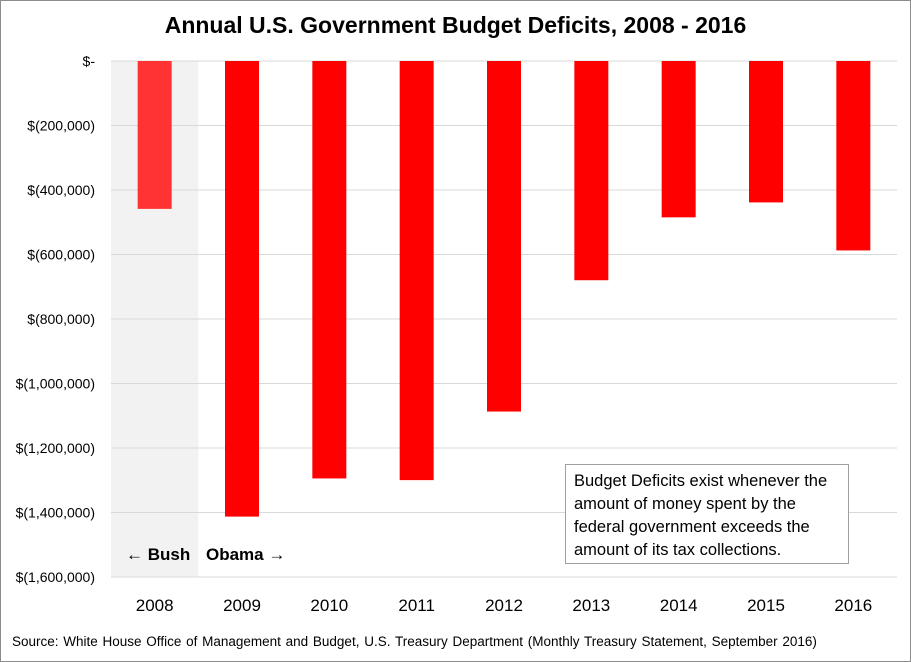  Describe the element at coordinates (158, 554) in the screenshot. I see `bush-label: ← Bush` at that location.